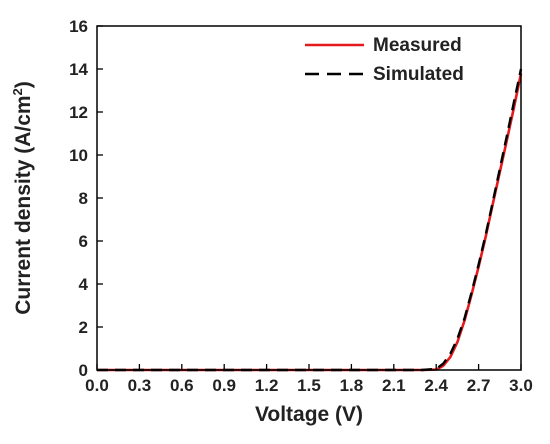  What do you see at coordinates (521, 385) in the screenshot?
I see `x-tick-label: 3.0` at bounding box center [521, 385].